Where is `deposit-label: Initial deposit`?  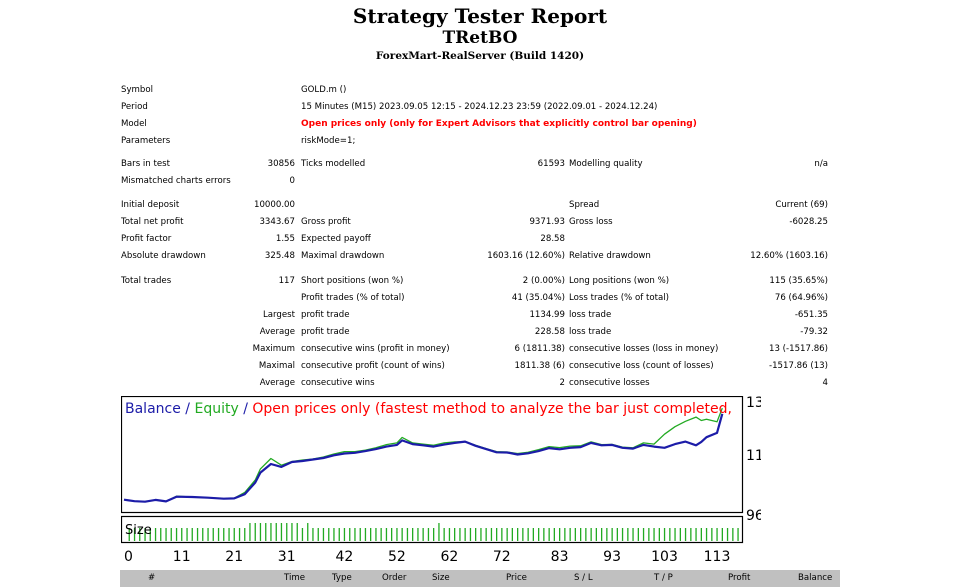 deposit-label: Initial deposit is located at coordinates (150, 205).